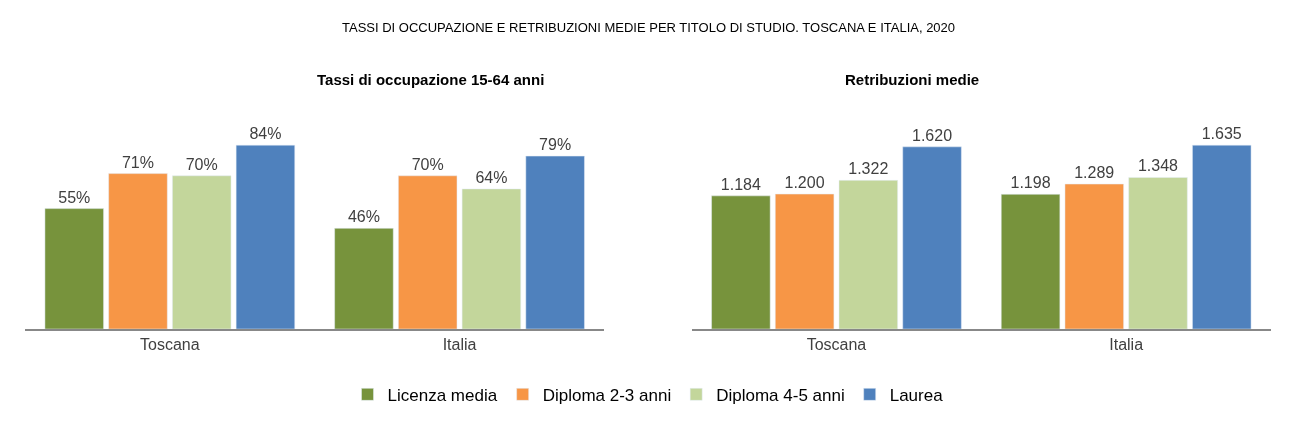 This screenshot has width=1296, height=425. Describe the element at coordinates (868, 169) in the screenshot. I see `data-label: 1.322` at that location.